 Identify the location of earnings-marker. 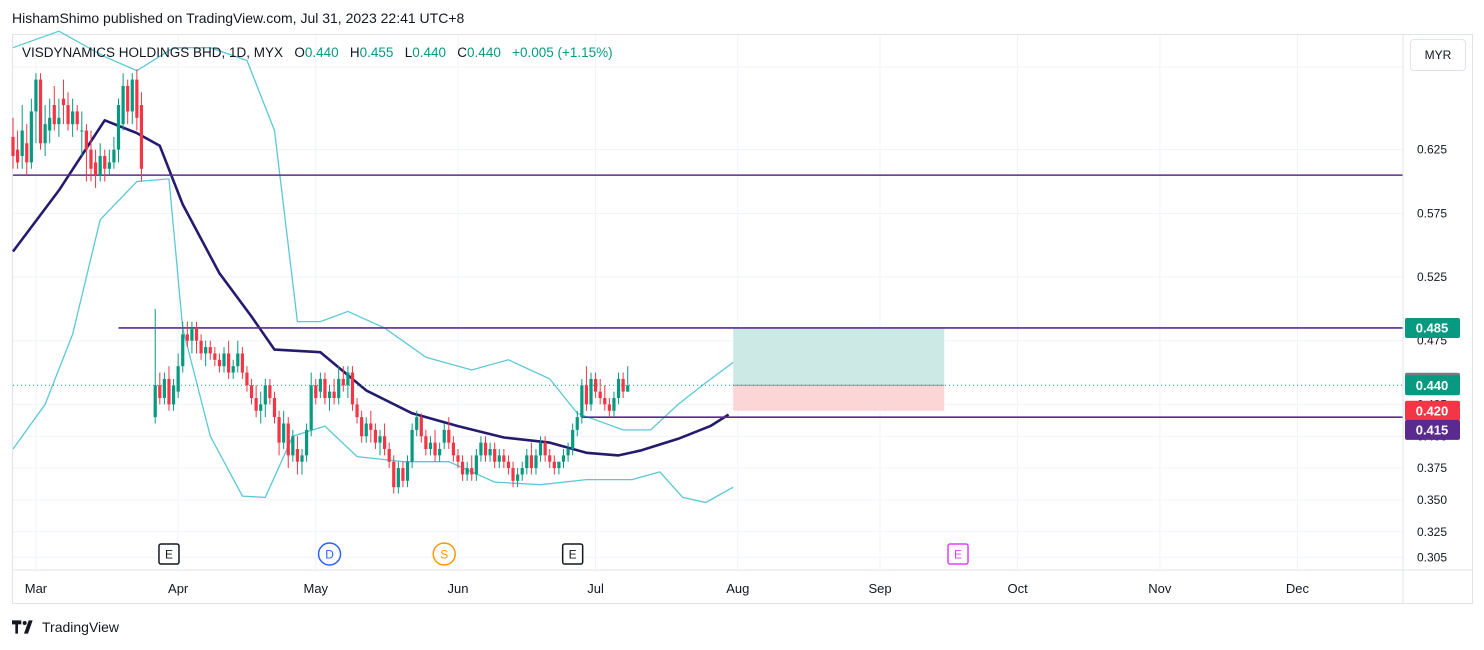
(958, 554).